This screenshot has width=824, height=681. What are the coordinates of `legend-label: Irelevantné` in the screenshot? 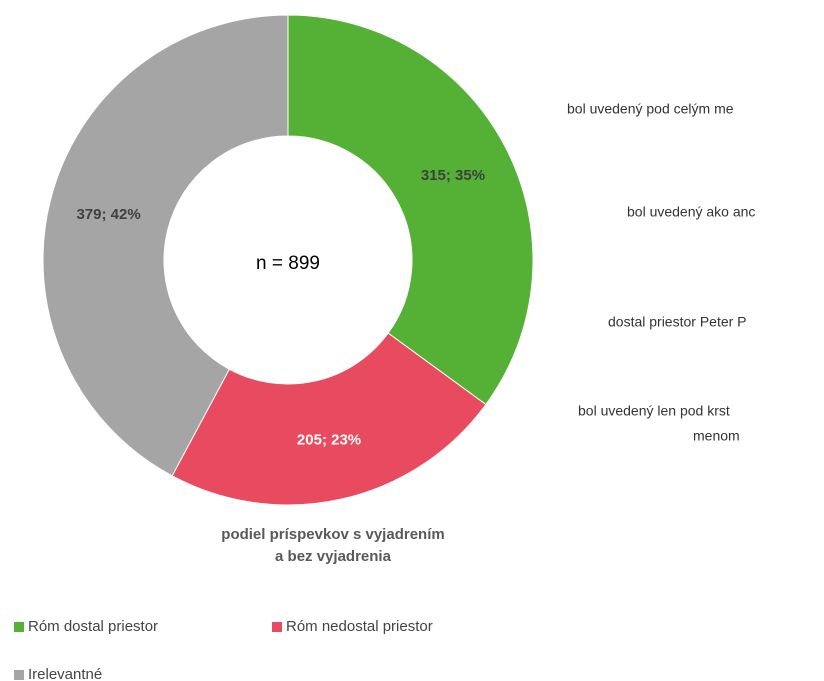 It's located at (65, 673).